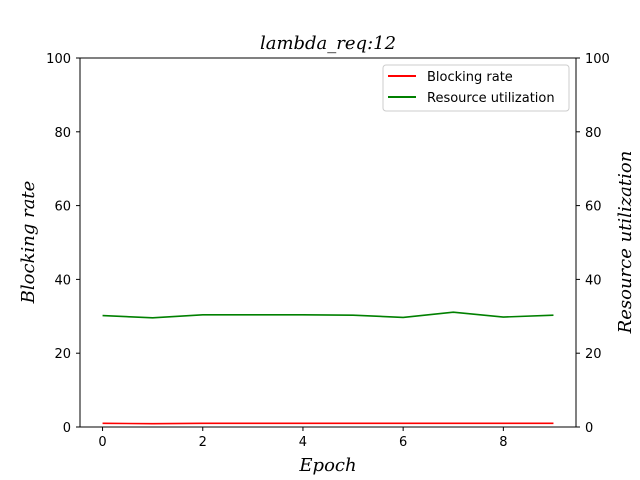  Describe the element at coordinates (589, 428) in the screenshot. I see `y2-tick-label: 0` at that location.